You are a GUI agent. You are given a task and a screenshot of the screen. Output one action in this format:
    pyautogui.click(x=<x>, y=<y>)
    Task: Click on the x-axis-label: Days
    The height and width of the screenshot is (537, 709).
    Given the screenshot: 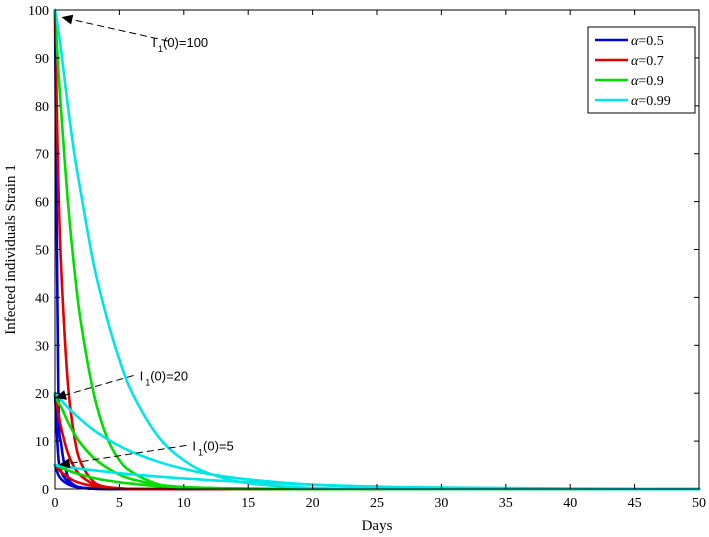 What is the action you would take?
    pyautogui.click(x=377, y=526)
    